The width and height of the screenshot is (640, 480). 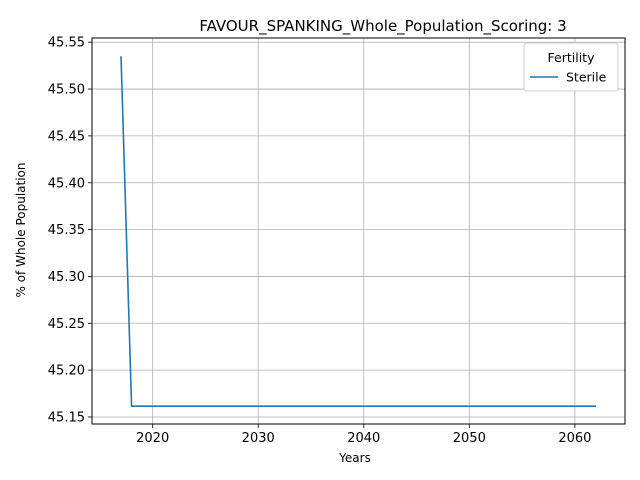 I want to click on y-tick-label: 45.35, so click(x=66, y=230).